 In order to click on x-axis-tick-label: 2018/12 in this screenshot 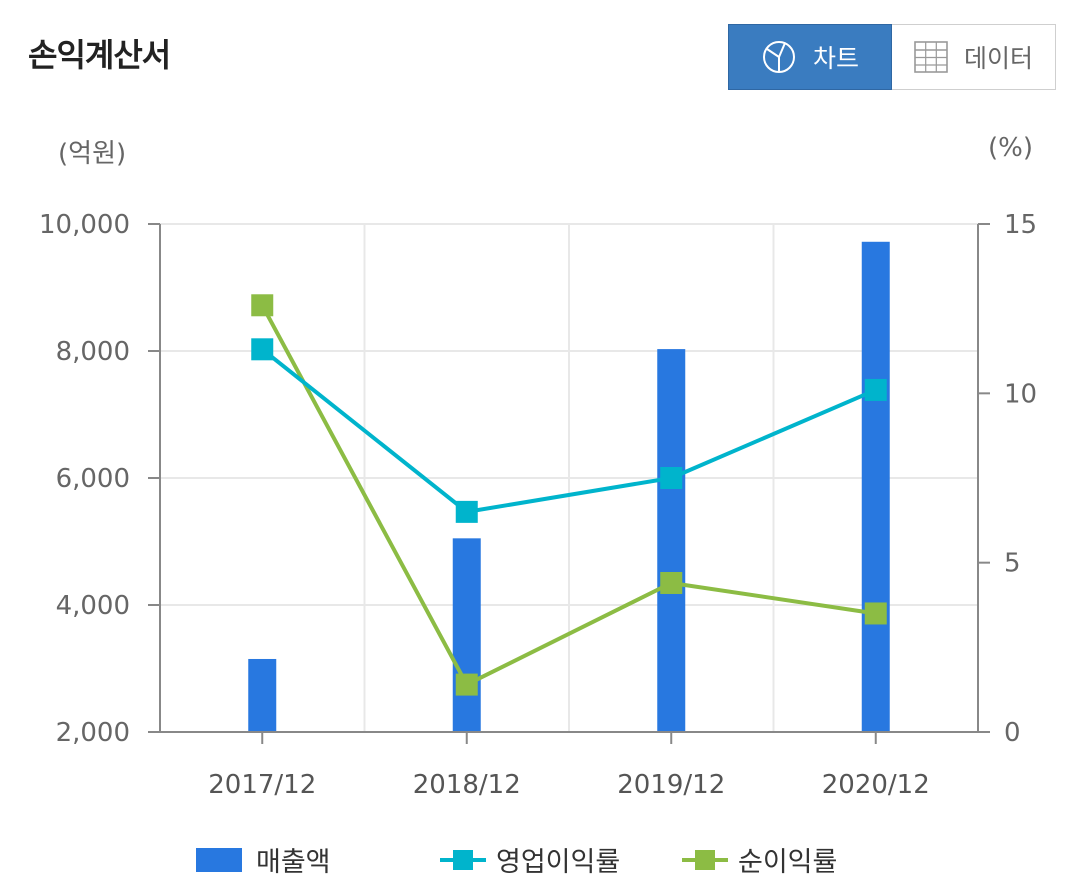, I will do `click(467, 785)`.